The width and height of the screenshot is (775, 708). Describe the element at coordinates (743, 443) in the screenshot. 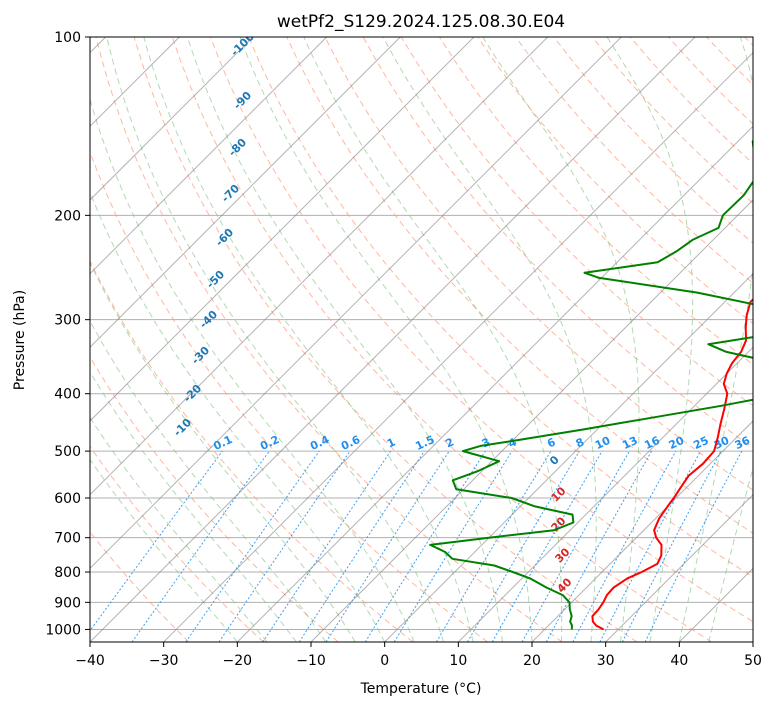

I see `mixing-ratio-label: 36` at that location.